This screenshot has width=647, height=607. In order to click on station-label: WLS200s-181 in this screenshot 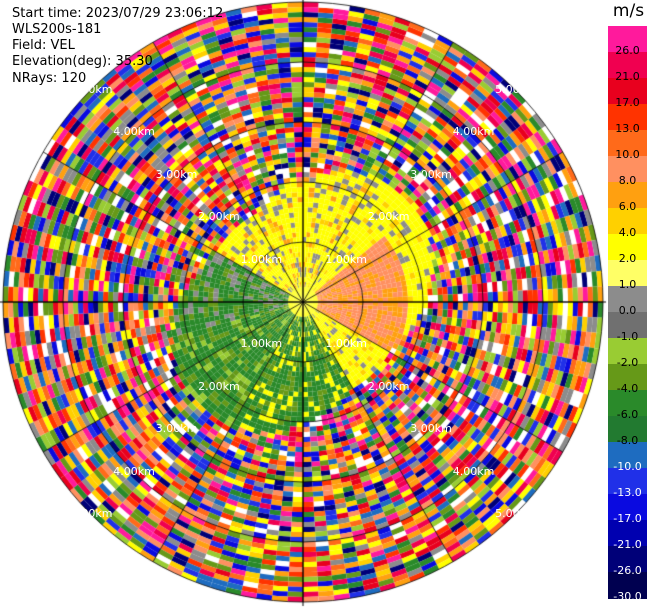, I will do `click(57, 29)`.